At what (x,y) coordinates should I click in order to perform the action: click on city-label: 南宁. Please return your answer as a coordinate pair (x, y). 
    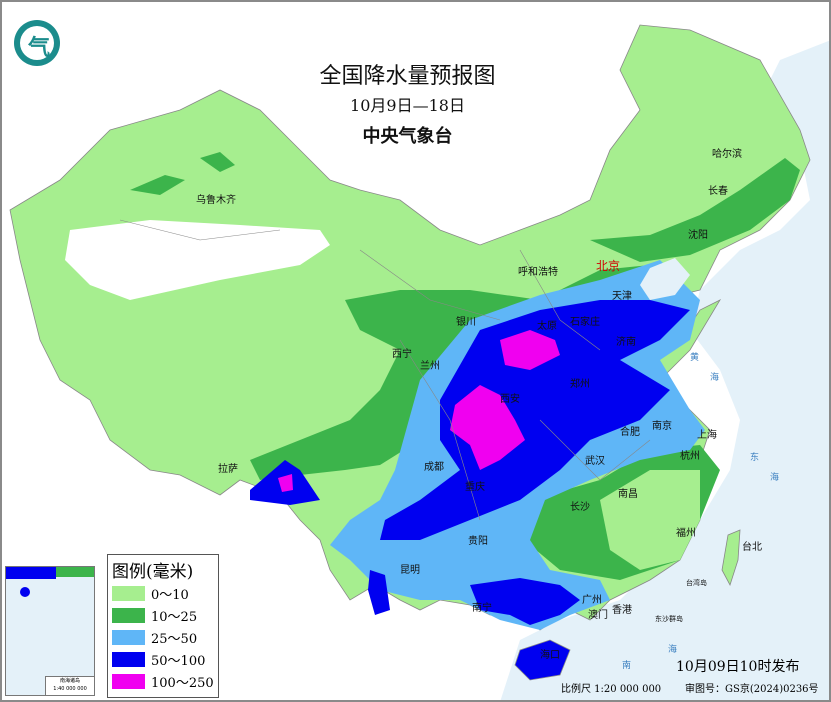
    Looking at the image, I should click on (482, 608).